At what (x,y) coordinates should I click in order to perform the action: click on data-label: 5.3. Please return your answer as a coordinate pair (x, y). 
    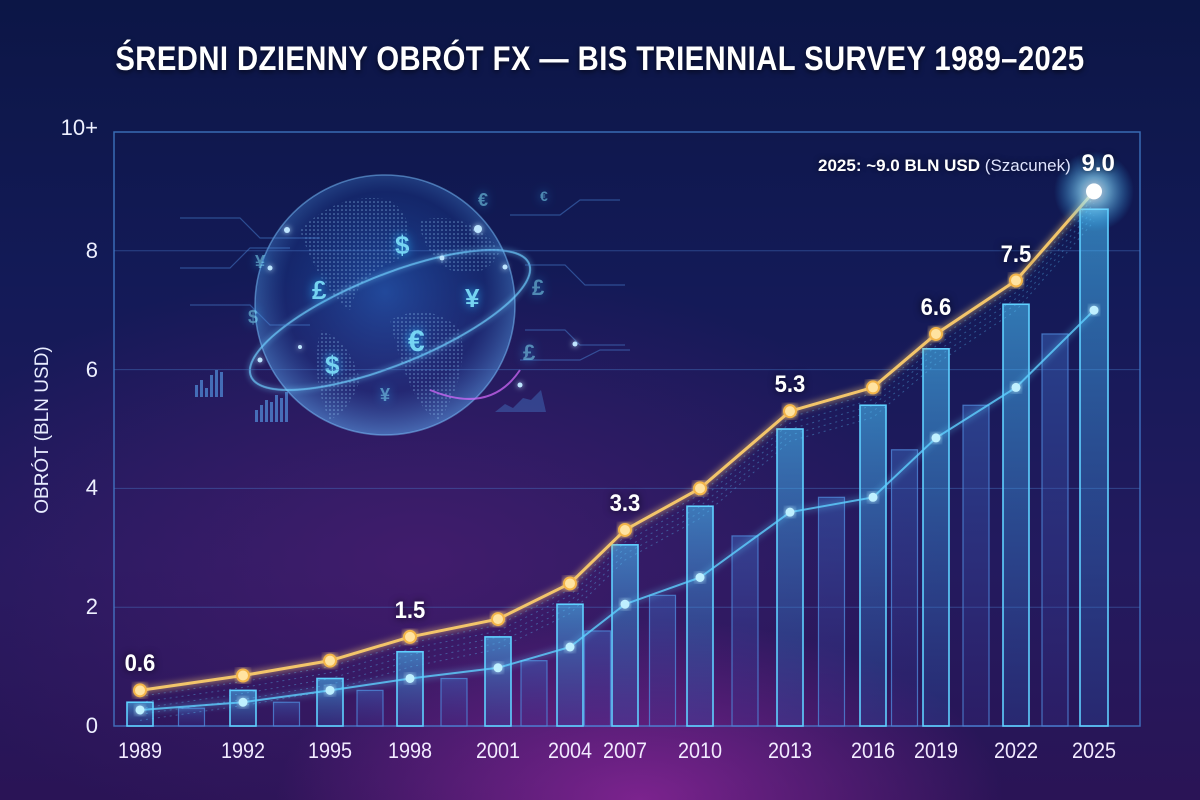
    Looking at the image, I should click on (790, 385).